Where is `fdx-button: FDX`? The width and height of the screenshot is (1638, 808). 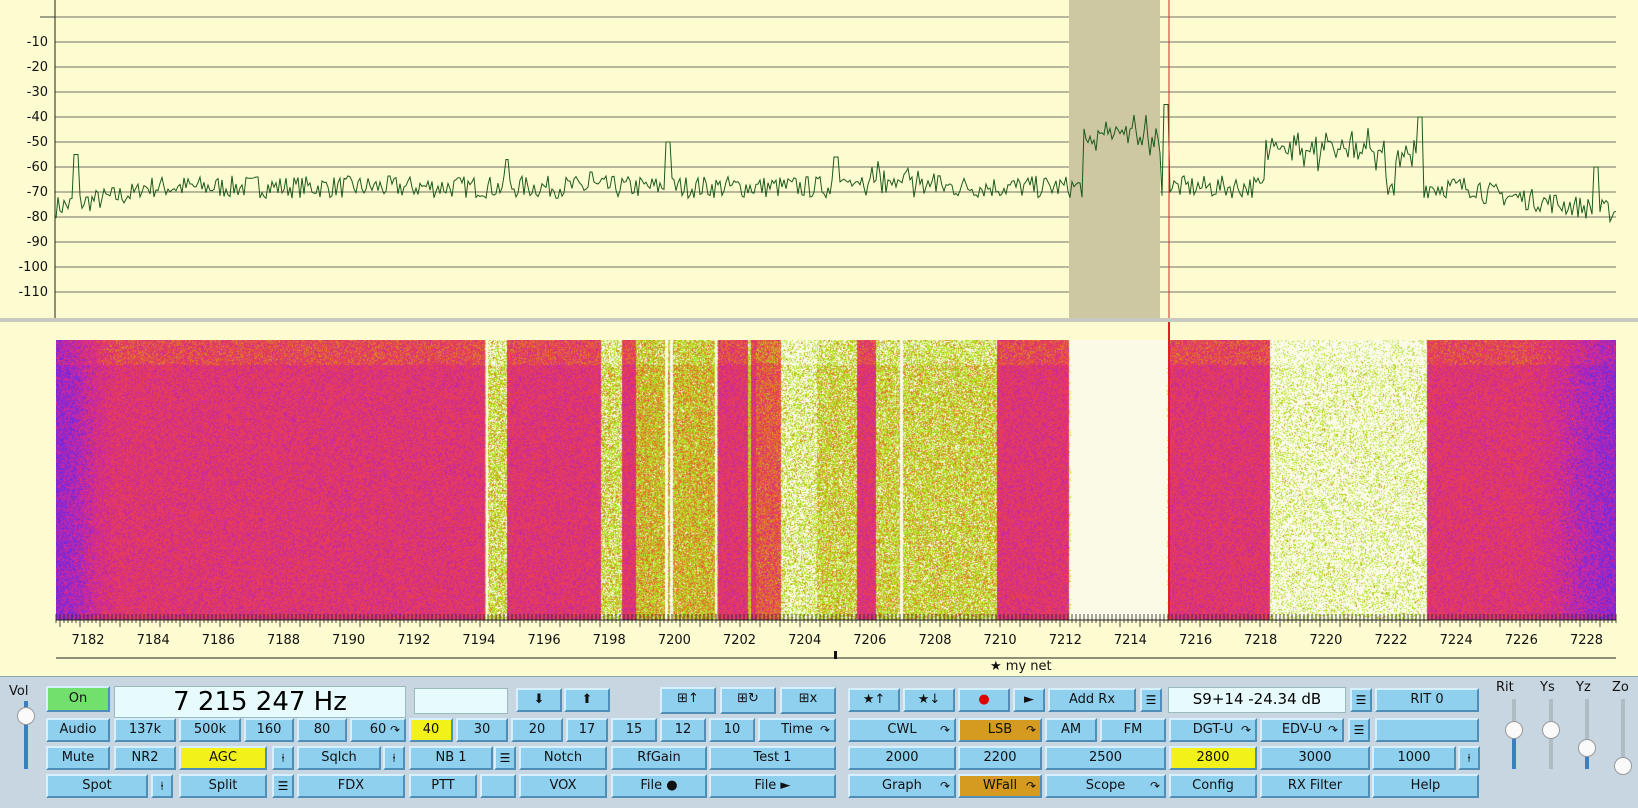 fdx-button: FDX is located at coordinates (351, 786).